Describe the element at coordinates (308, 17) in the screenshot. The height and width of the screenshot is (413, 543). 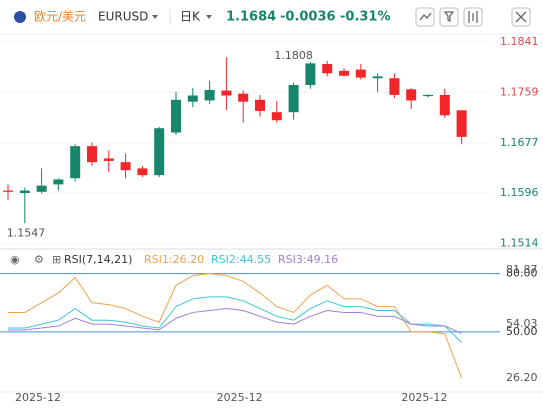
I see `change: -0.0036` at that location.